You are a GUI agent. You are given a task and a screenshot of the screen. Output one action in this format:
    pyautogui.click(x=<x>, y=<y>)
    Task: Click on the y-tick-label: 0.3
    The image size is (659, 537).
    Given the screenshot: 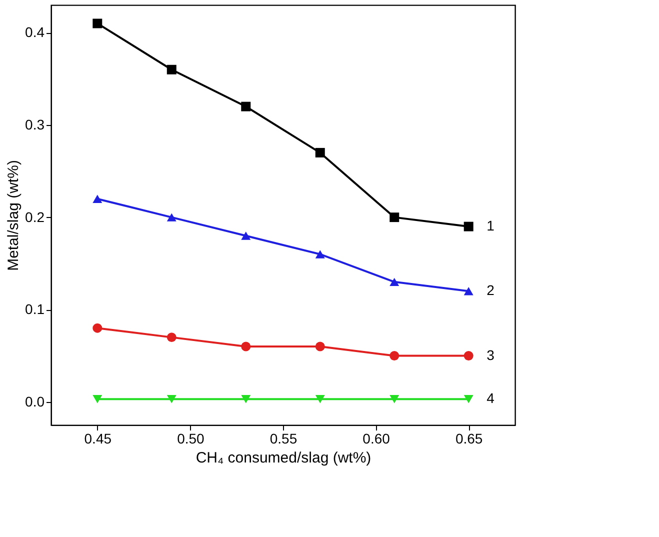 What is the action you would take?
    pyautogui.click(x=35, y=124)
    